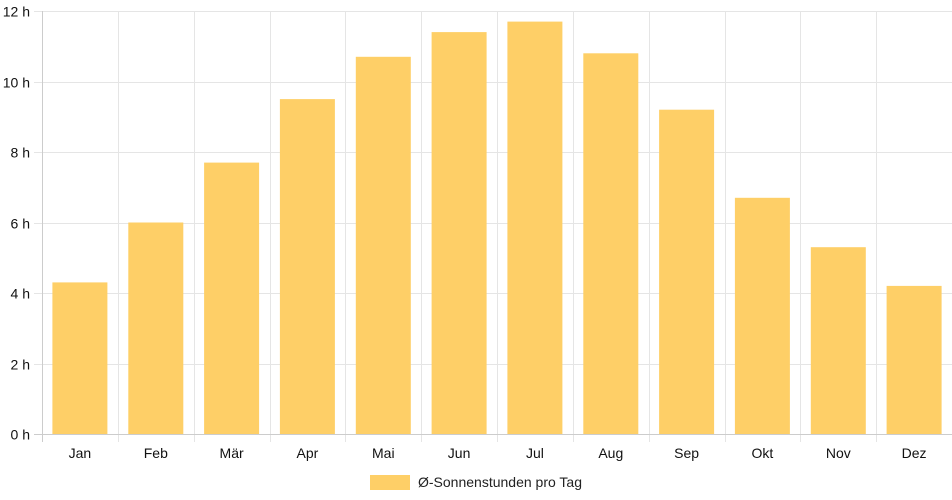  Describe the element at coordinates (498, 453) in the screenshot. I see `x-axis-ticks: Jan Feb Mär Apr Mai Jun Jul Aug Sep Okt Nov Dez` at that location.